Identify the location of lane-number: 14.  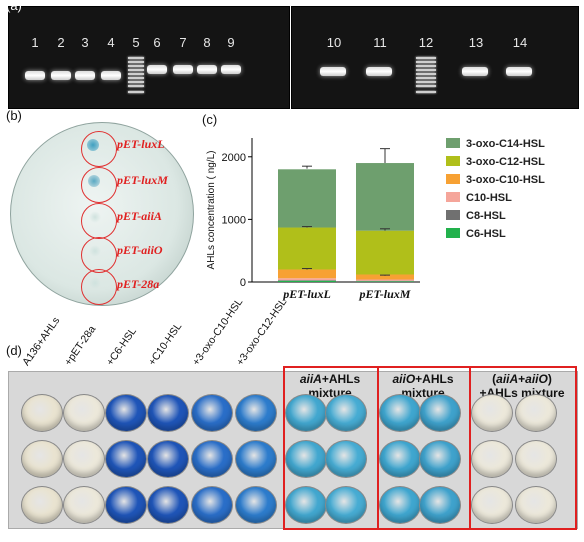
(520, 42).